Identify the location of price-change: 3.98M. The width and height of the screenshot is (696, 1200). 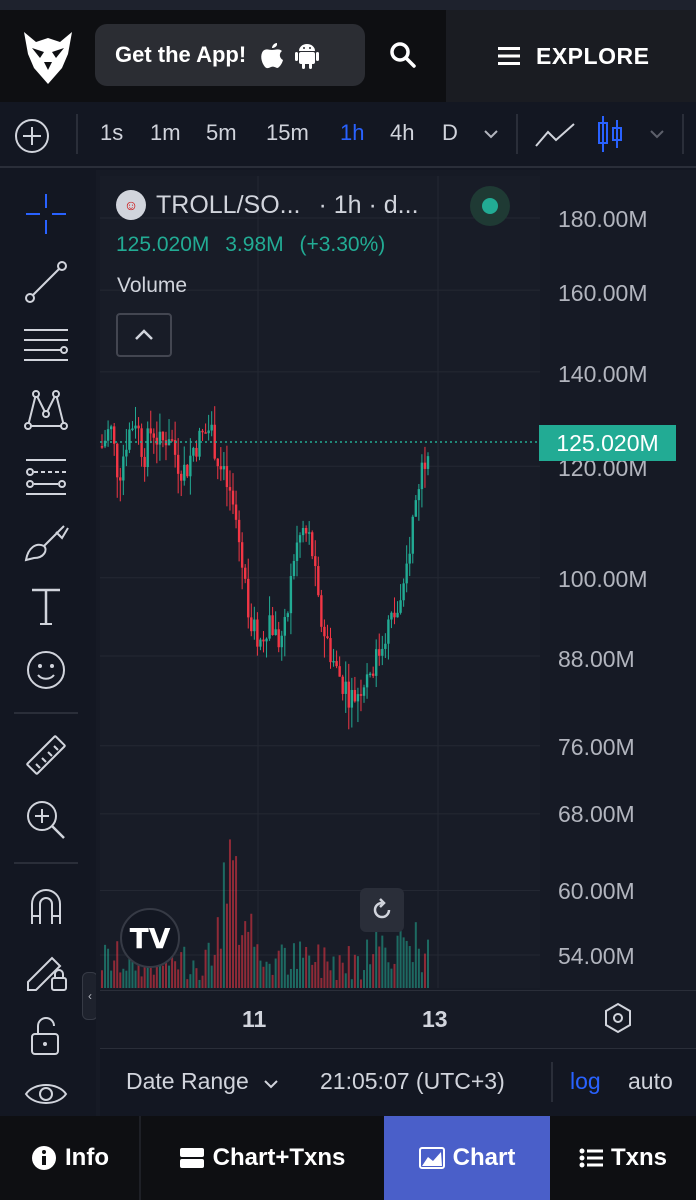
(254, 244).